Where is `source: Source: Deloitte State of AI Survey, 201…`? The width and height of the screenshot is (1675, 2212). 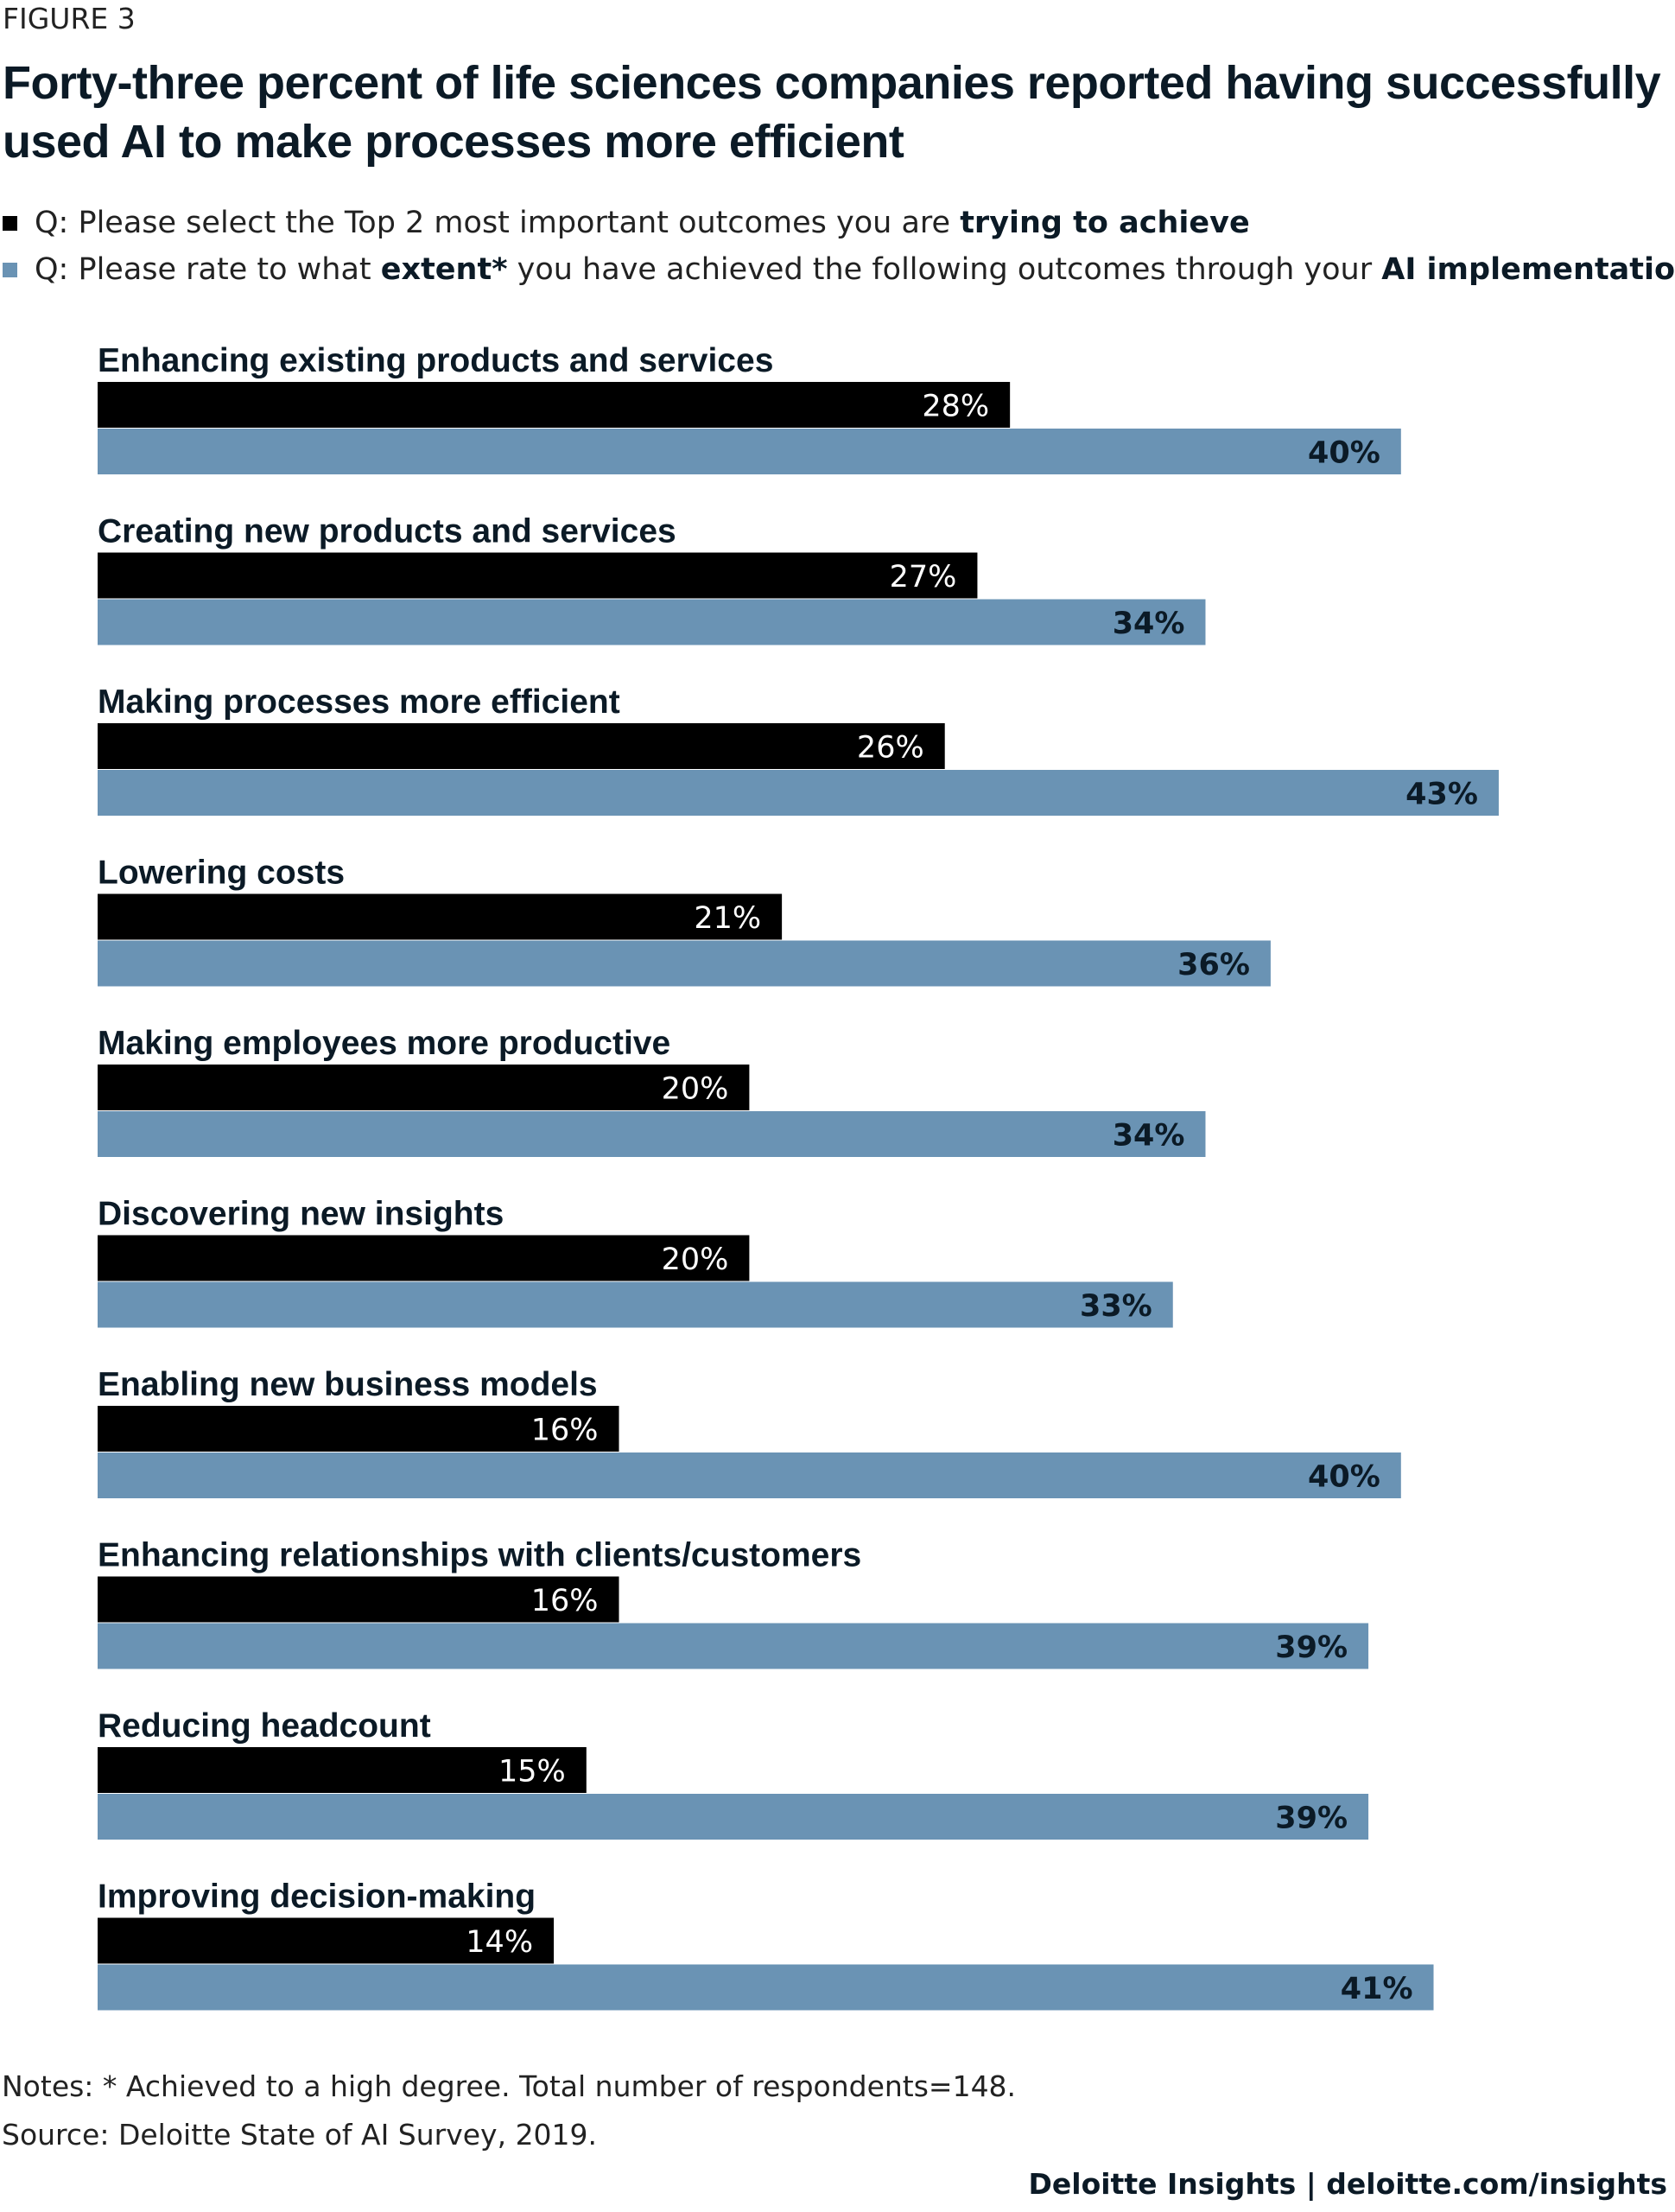
source: Source: Deloitte State of AI Survey, 201… is located at coordinates (300, 2135).